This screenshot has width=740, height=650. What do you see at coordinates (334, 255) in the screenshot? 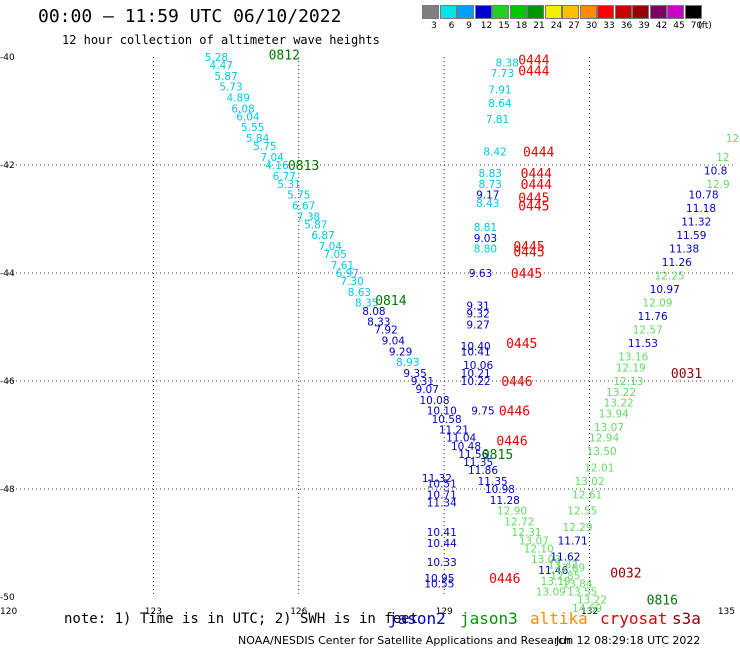
I see `wave-height-label: 7.05` at bounding box center [334, 255].